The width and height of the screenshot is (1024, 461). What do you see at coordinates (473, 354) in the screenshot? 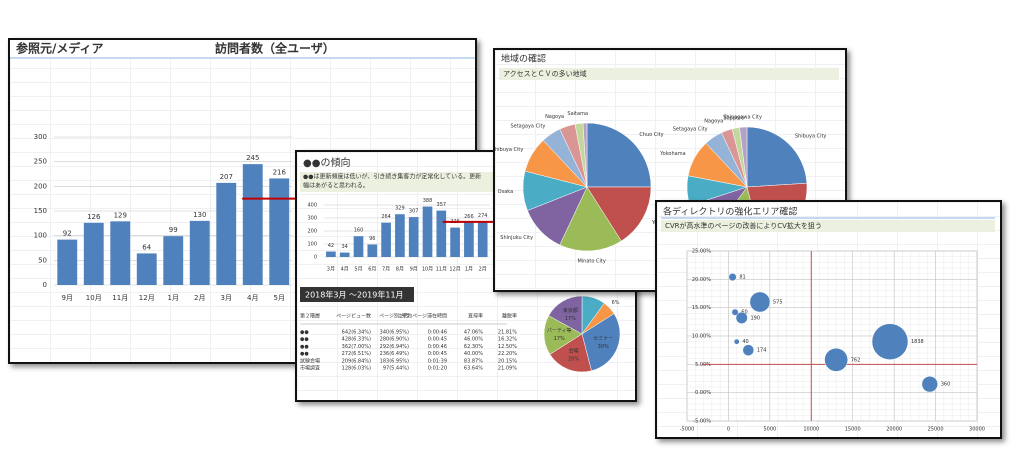
I see `table-cell: 40.00%` at bounding box center [473, 354].